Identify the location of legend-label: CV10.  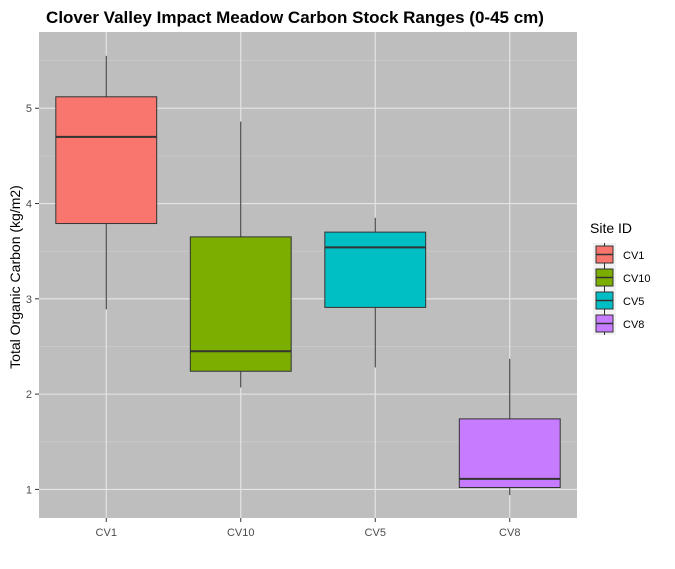
(637, 279).